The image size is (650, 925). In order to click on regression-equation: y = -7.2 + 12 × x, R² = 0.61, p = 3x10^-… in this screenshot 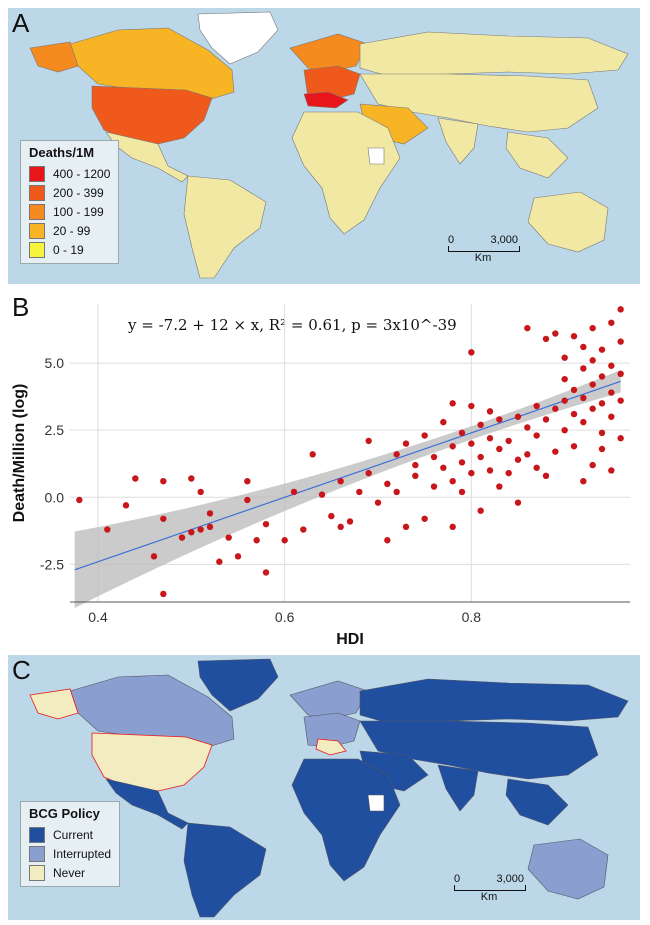, I will do `click(292, 325)`.